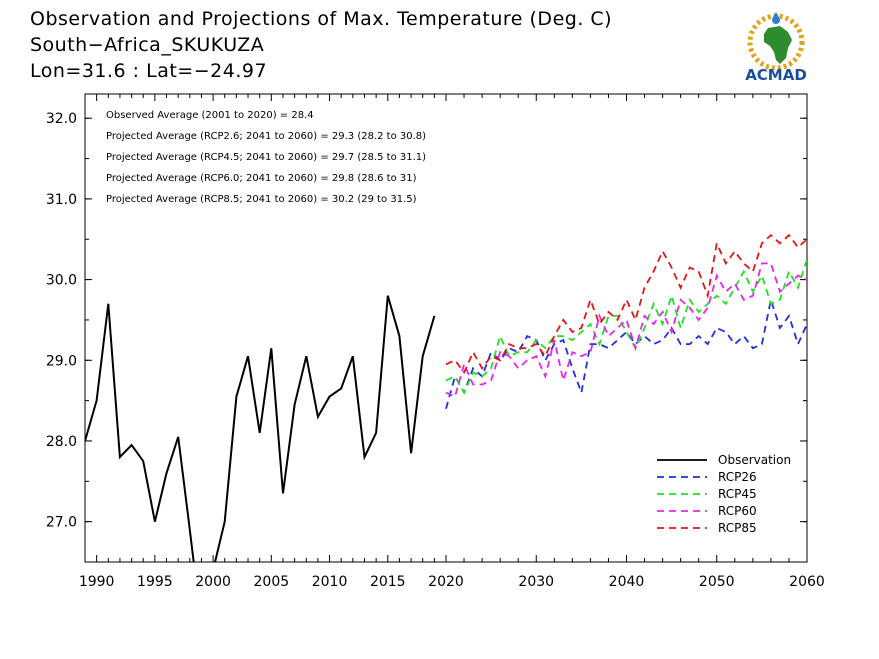 Image resolution: width=879 pixels, height=659 pixels. What do you see at coordinates (61, 442) in the screenshot?
I see `y-tick-label: 28.0` at bounding box center [61, 442].